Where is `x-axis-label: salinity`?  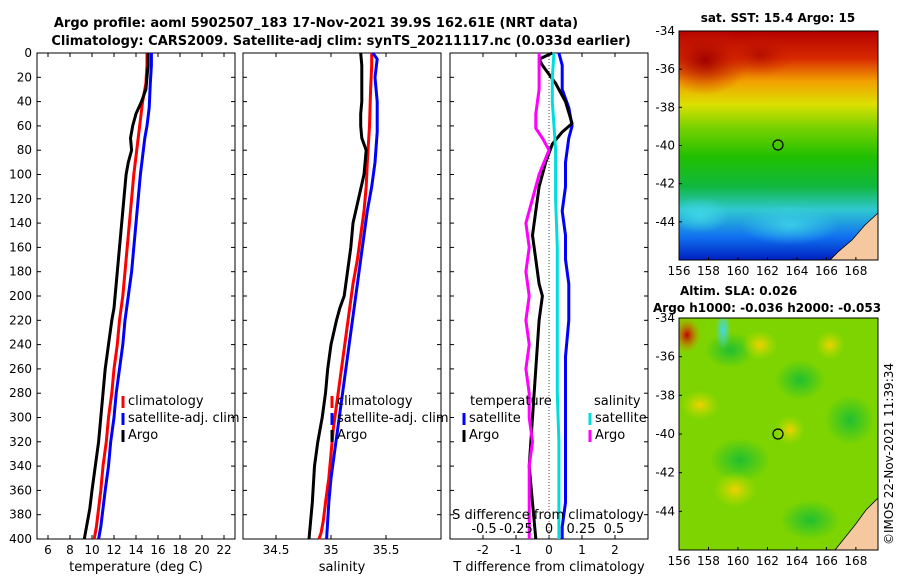 x-axis-label: salinity is located at coordinates (342, 567).